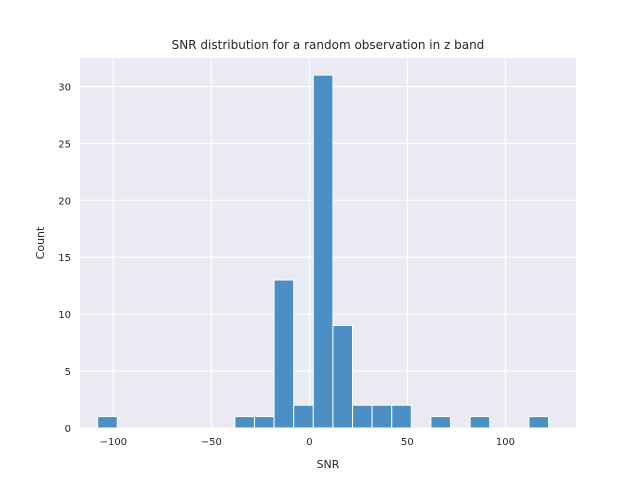 The width and height of the screenshot is (640, 480). I want to click on y-tick-label: 25, so click(64, 144).